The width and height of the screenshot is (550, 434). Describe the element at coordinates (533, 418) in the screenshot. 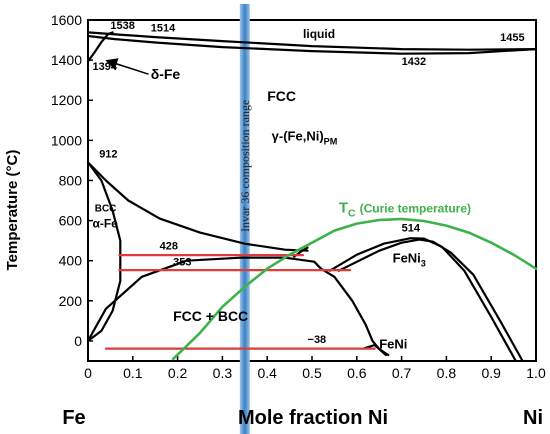

I see `x-end-label-right: Ni` at that location.